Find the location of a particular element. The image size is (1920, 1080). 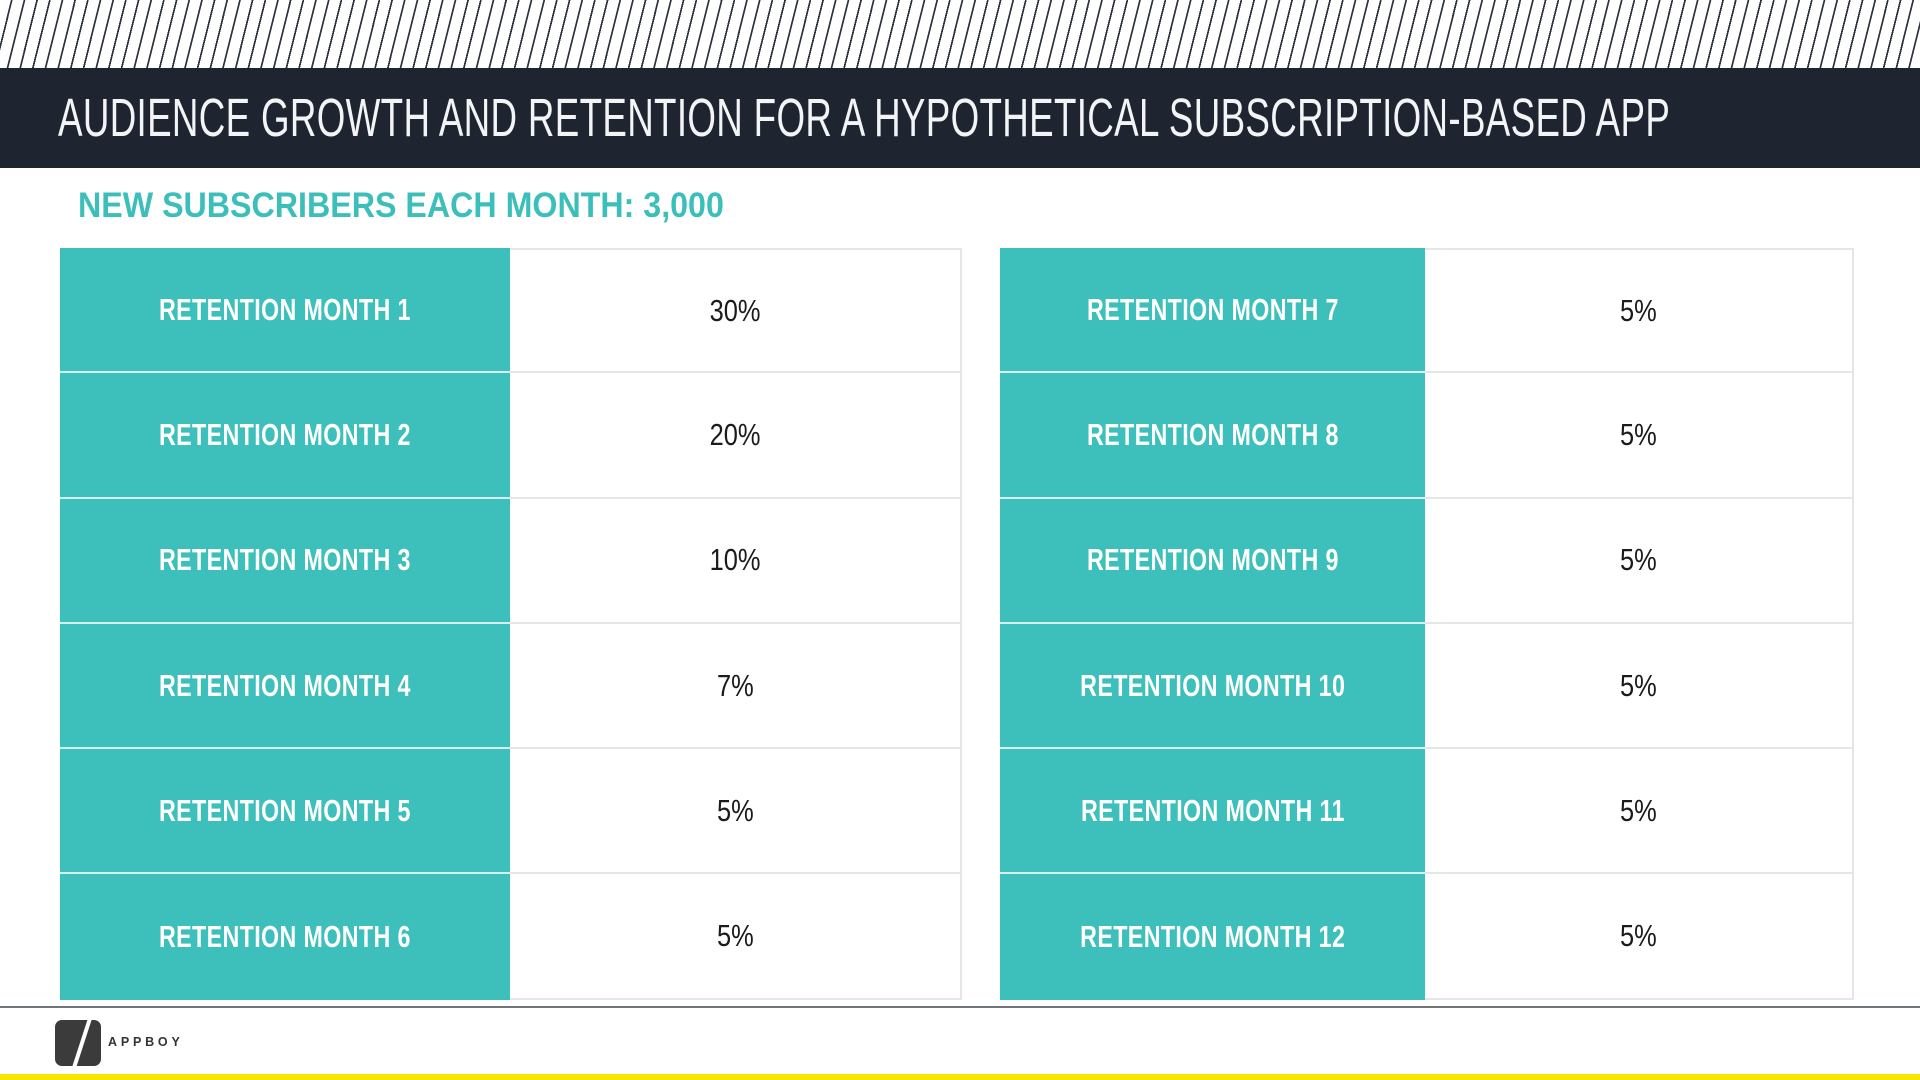

retention-label-cell: RETENTION MONTH 10 is located at coordinates (1212, 686).